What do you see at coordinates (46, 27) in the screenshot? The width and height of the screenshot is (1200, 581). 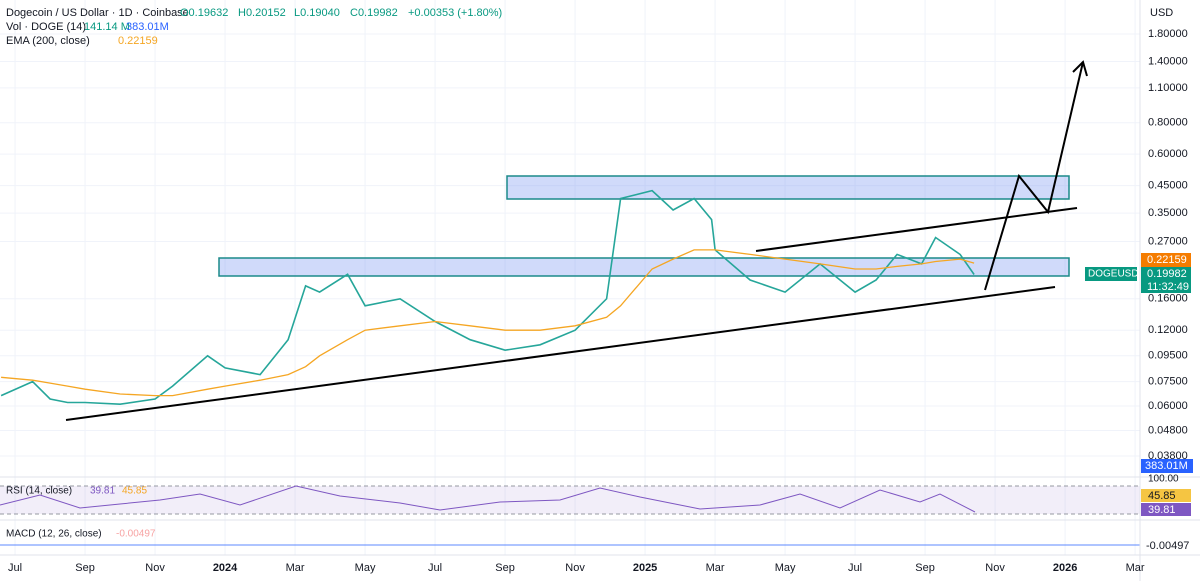 I see `vol-label: Vol · DOGE (14)` at bounding box center [46, 27].